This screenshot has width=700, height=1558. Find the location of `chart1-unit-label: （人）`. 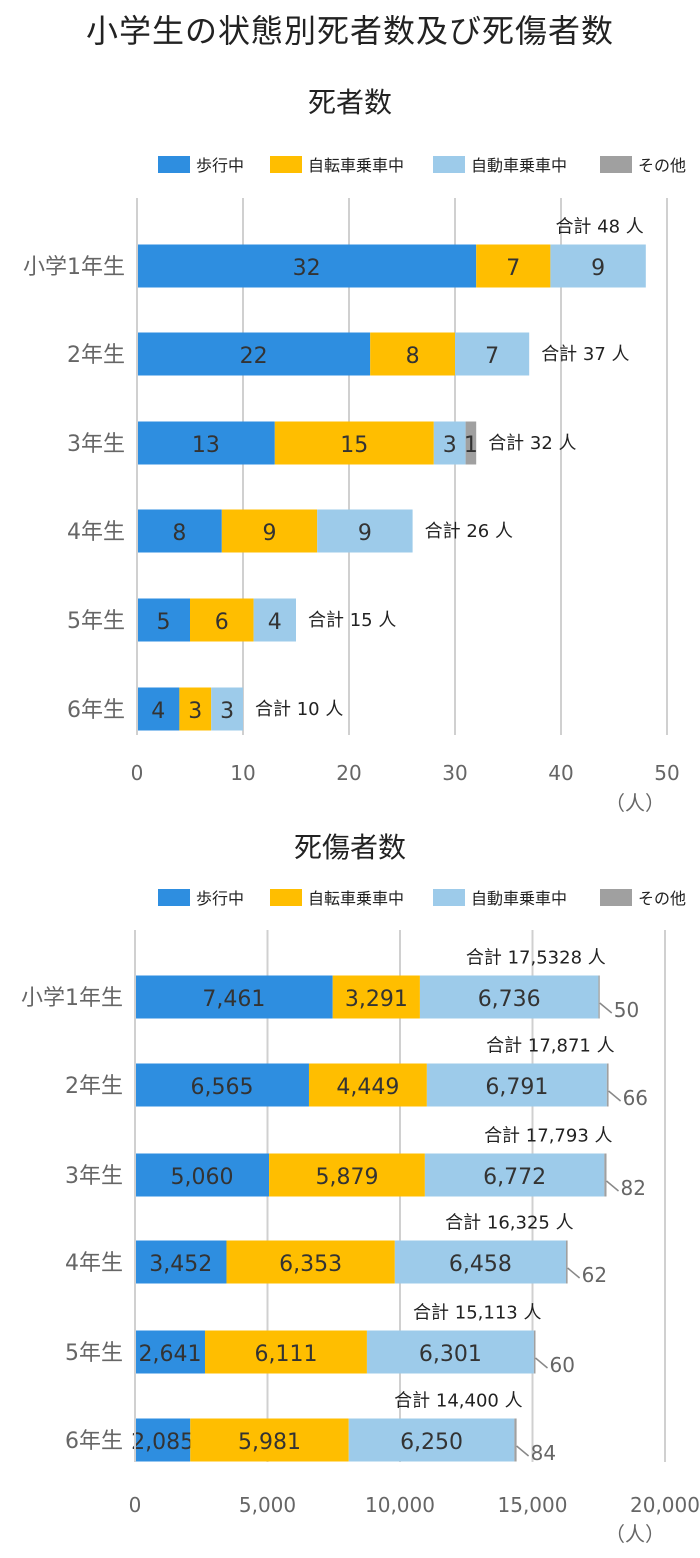

chart1-unit-label: （人） is located at coordinates (635, 803).